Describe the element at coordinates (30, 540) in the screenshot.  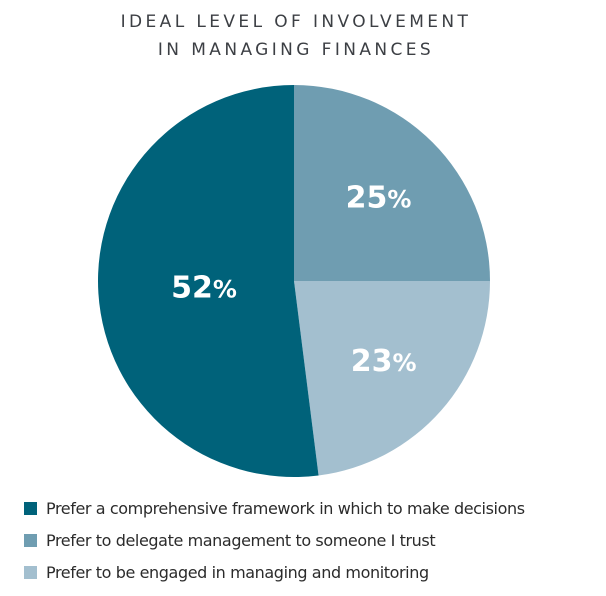
I see `legend-swatch-delegate` at that location.